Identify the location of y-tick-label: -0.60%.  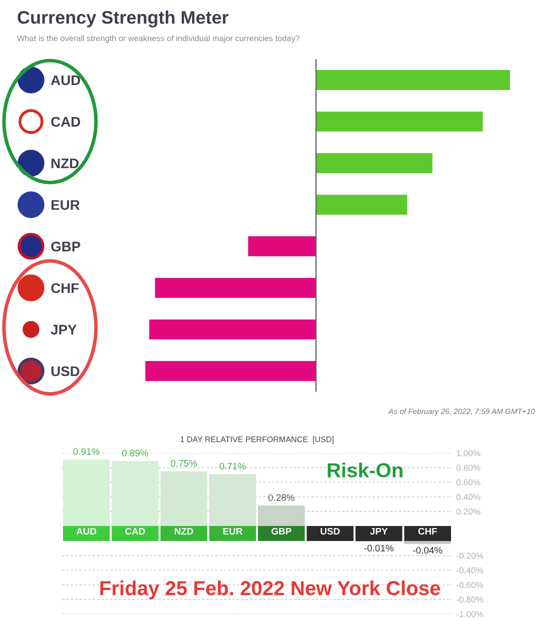
(470, 585).